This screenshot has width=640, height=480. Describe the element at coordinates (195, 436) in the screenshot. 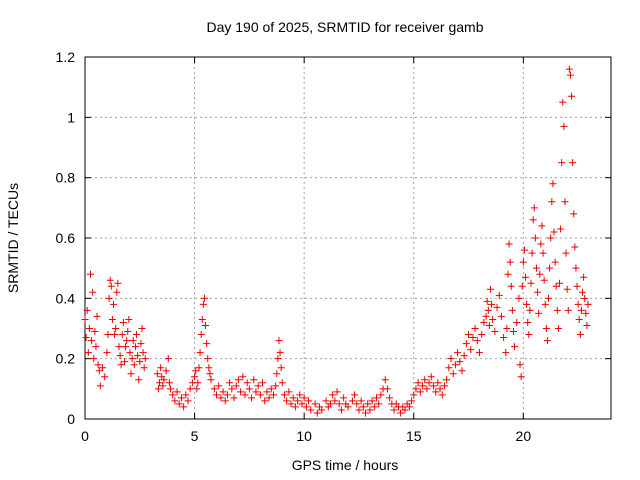

I see `x-tick-label: 5` at that location.